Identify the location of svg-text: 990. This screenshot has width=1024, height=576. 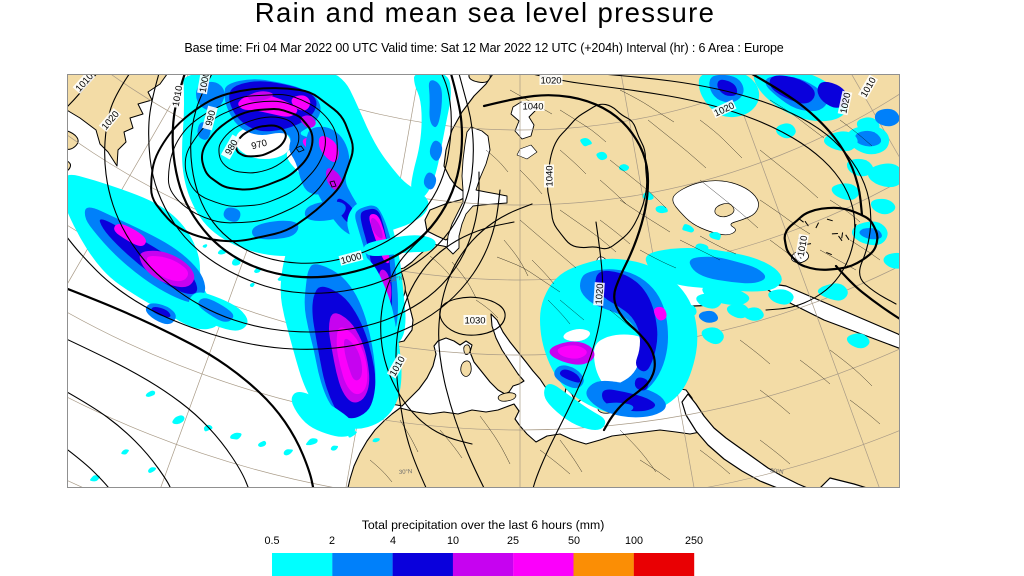
(211, 118).